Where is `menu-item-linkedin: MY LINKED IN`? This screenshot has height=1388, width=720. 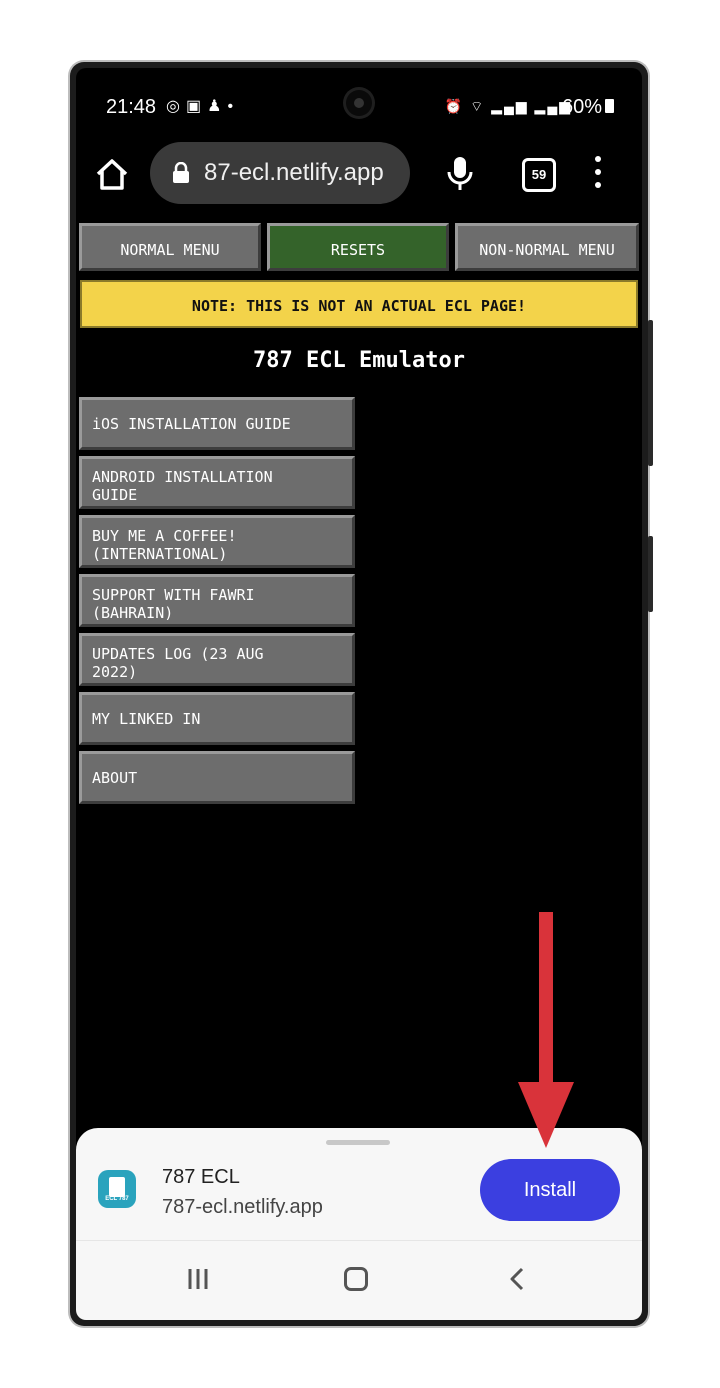 menu-item-linkedin: MY LINKED IN is located at coordinates (217, 718).